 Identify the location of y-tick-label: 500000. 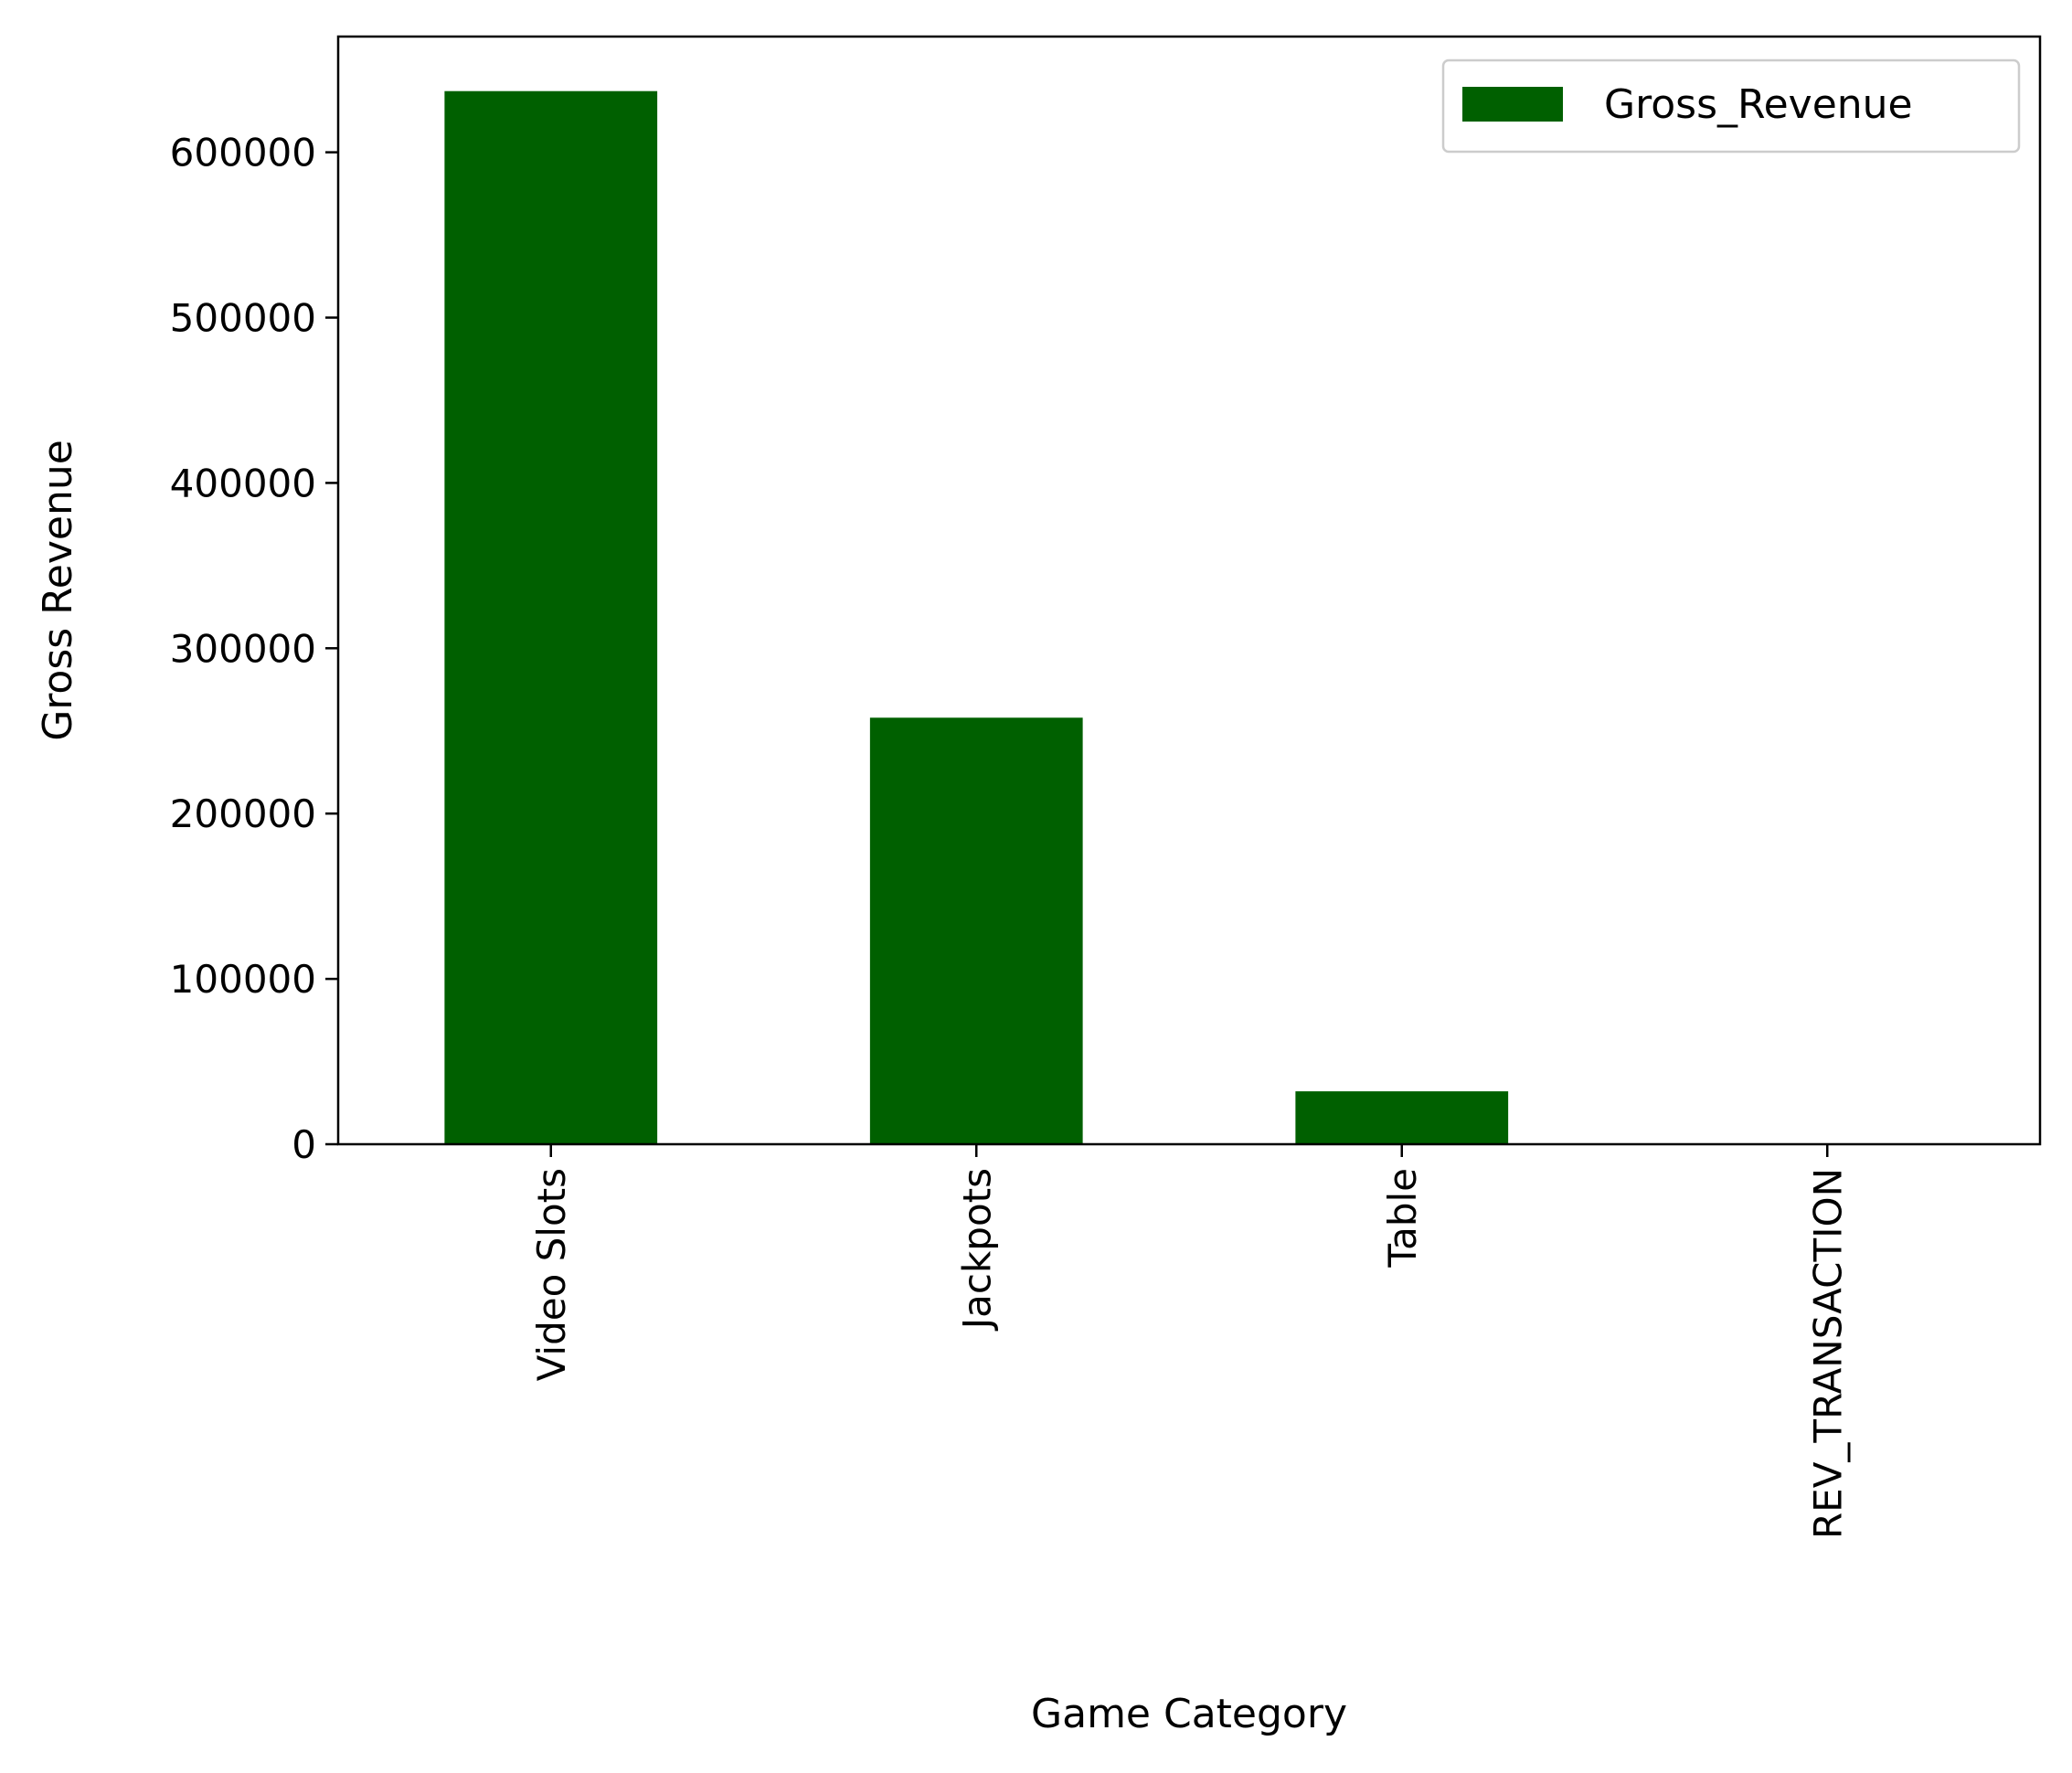
(243, 318).